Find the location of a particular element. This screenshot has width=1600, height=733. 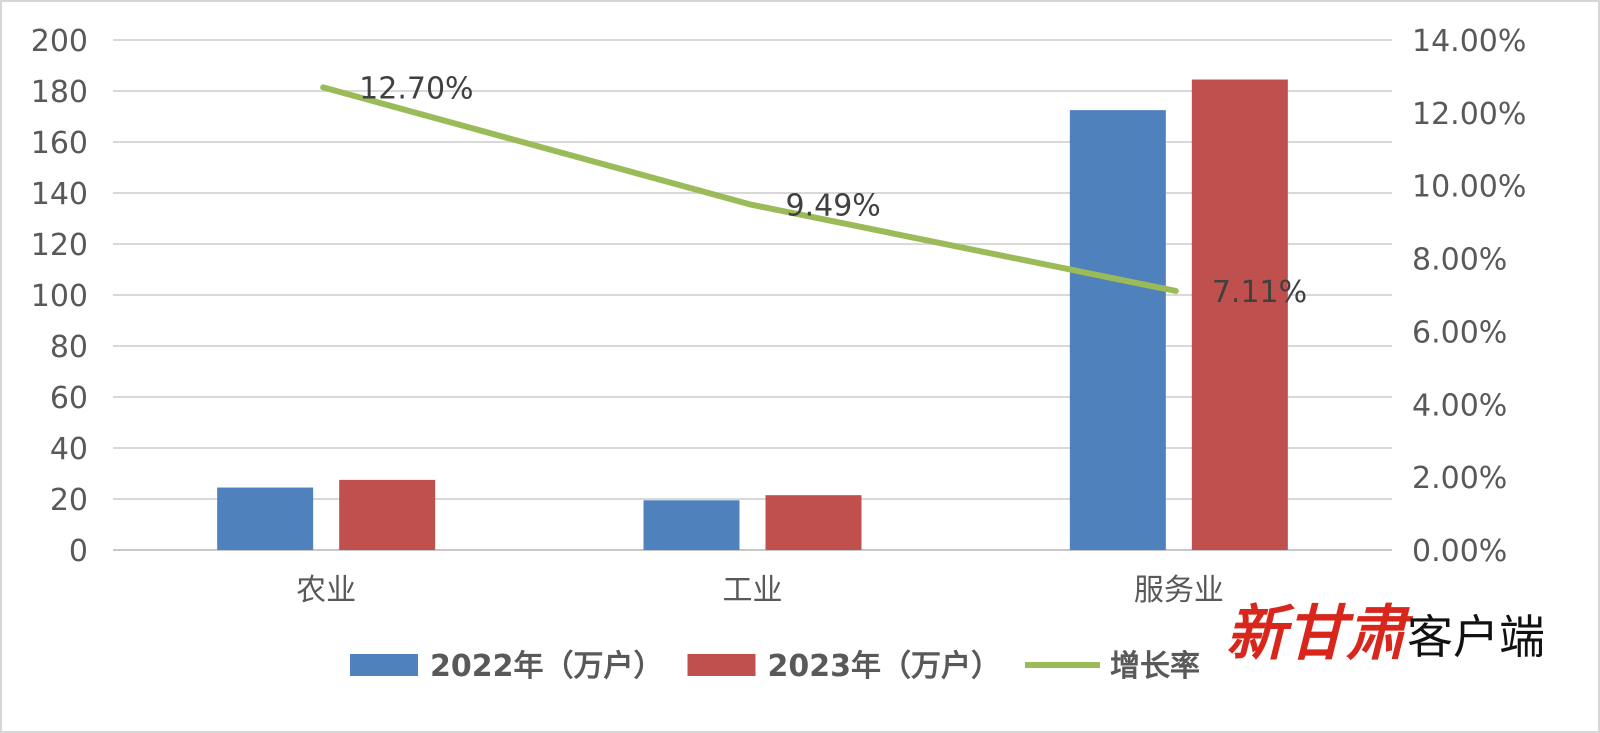

y2-tick-label: 2.00% is located at coordinates (1459, 478).